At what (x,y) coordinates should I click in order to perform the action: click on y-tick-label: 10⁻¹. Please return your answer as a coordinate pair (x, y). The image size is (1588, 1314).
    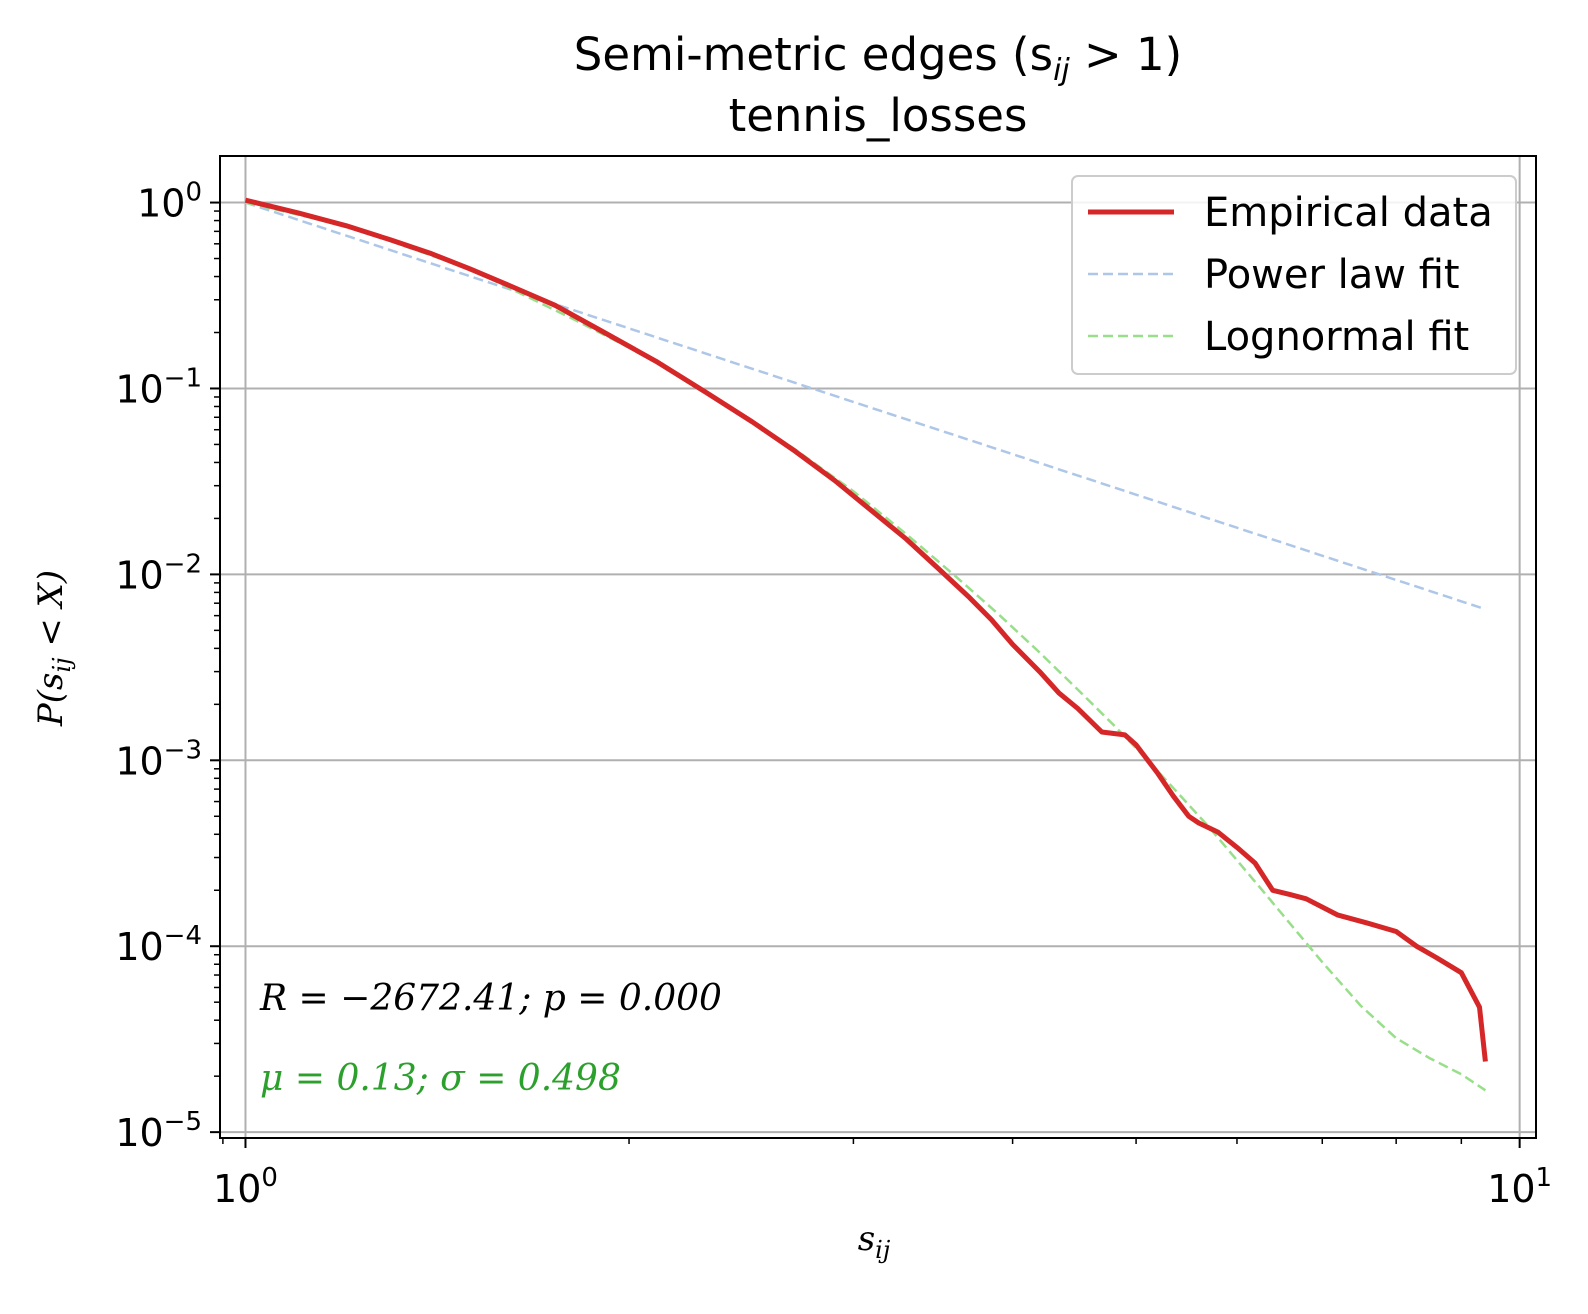
    Looking at the image, I should click on (158, 387).